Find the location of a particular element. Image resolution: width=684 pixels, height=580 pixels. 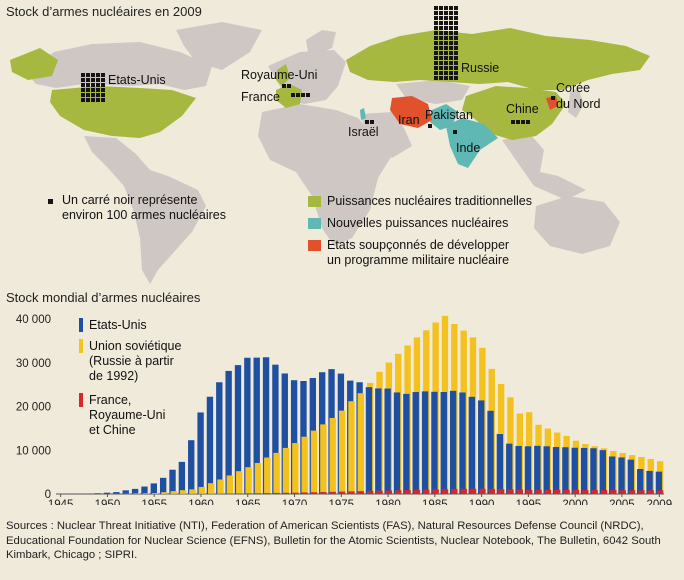

bar-usa-1998 is located at coordinates (556, 470).